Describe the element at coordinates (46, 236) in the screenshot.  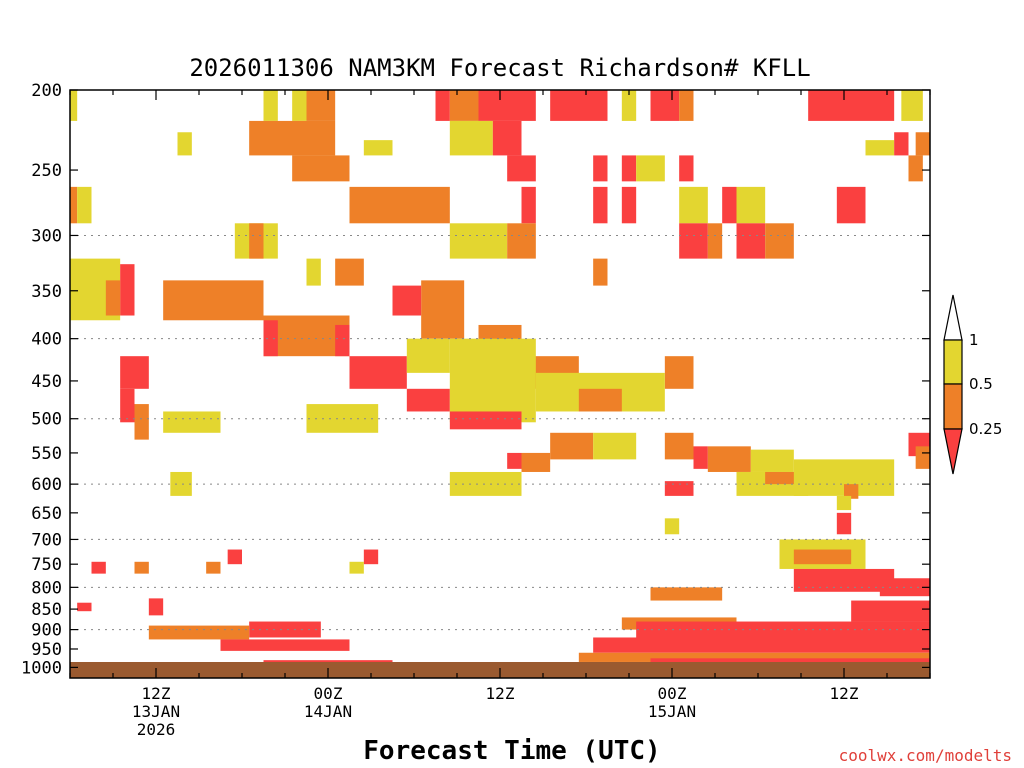
I see `y-tick-label: 300` at that location.